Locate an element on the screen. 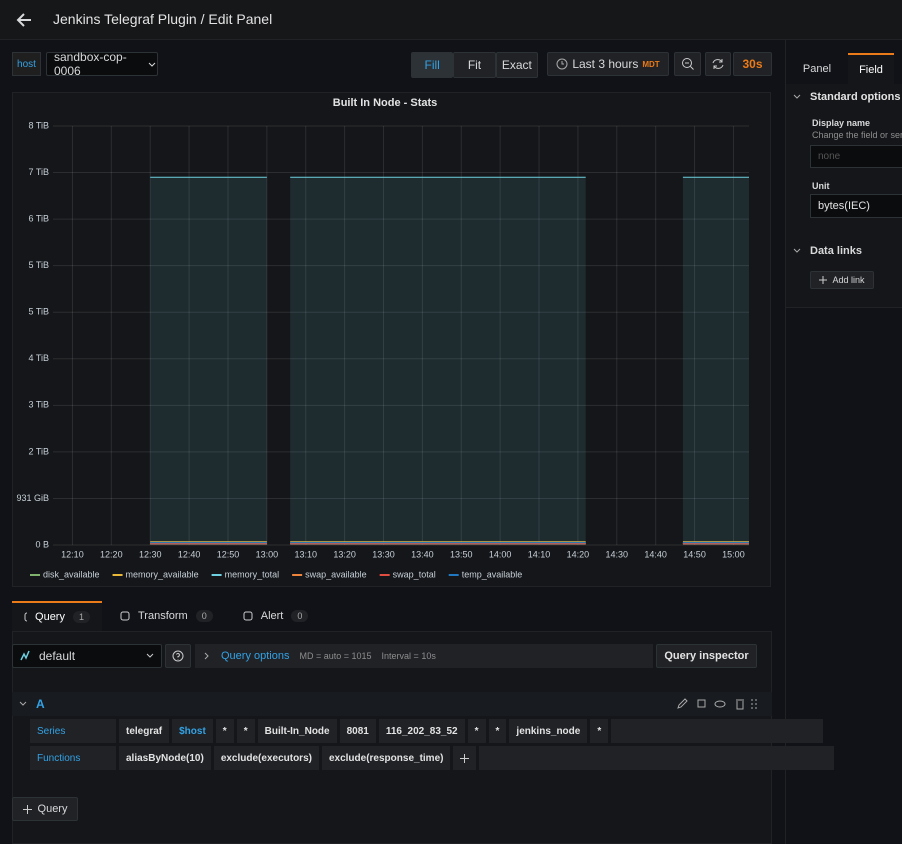 This screenshot has width=902, height=844. series-segment: 116_202_83_52 is located at coordinates (421, 731).